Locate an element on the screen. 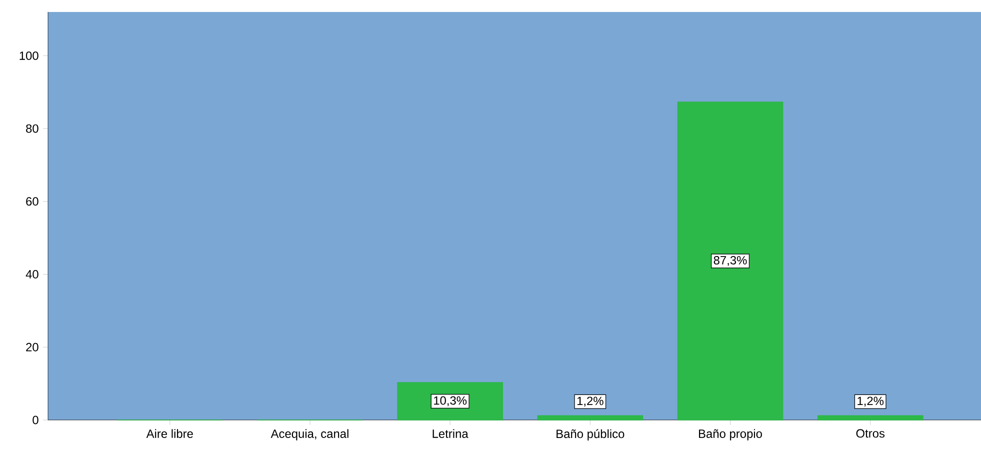 This screenshot has height=455, width=981. y-tick-label: 0 is located at coordinates (35, 420).